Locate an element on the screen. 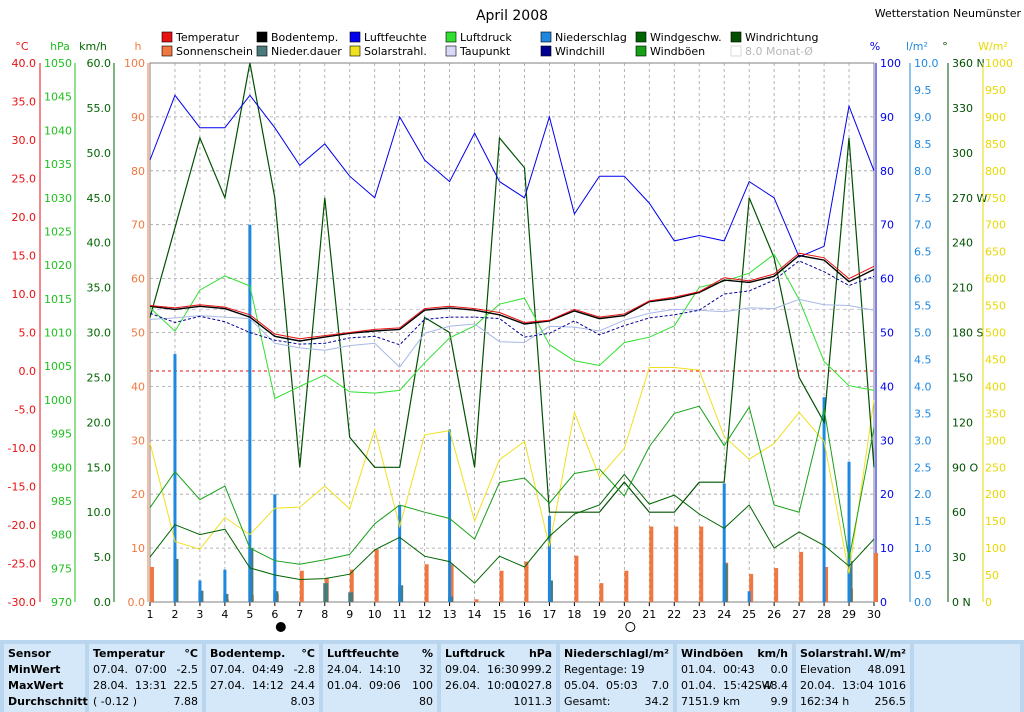 This screenshot has height=712, width=1024. stats-cell-value: 0.0 is located at coordinates (779, 669).